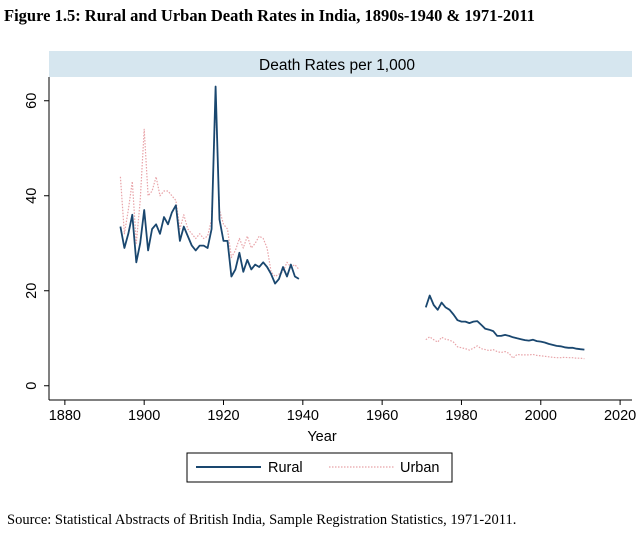 The height and width of the screenshot is (541, 640). Describe the element at coordinates (620, 416) in the screenshot. I see `x-tick-label: 2020` at that location.